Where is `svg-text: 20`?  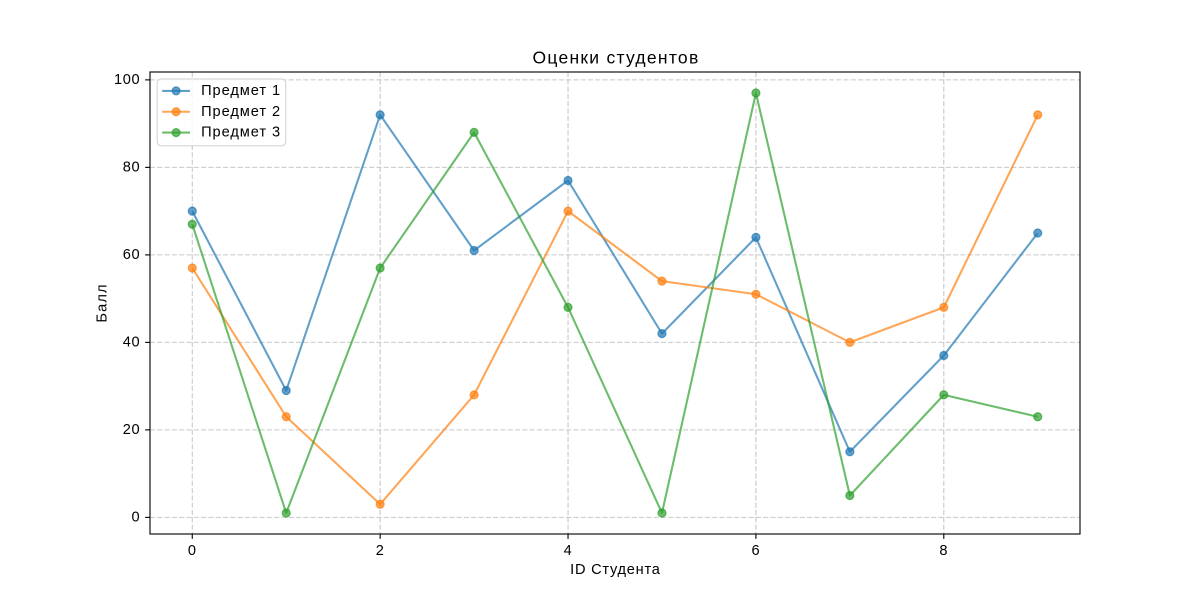 svg-text: 20 is located at coordinates (132, 430).